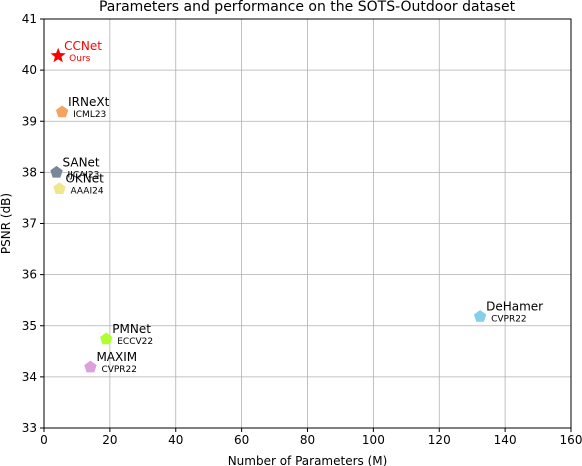  What do you see at coordinates (241, 440) in the screenshot?
I see `x-tick-label: 60` at bounding box center [241, 440].